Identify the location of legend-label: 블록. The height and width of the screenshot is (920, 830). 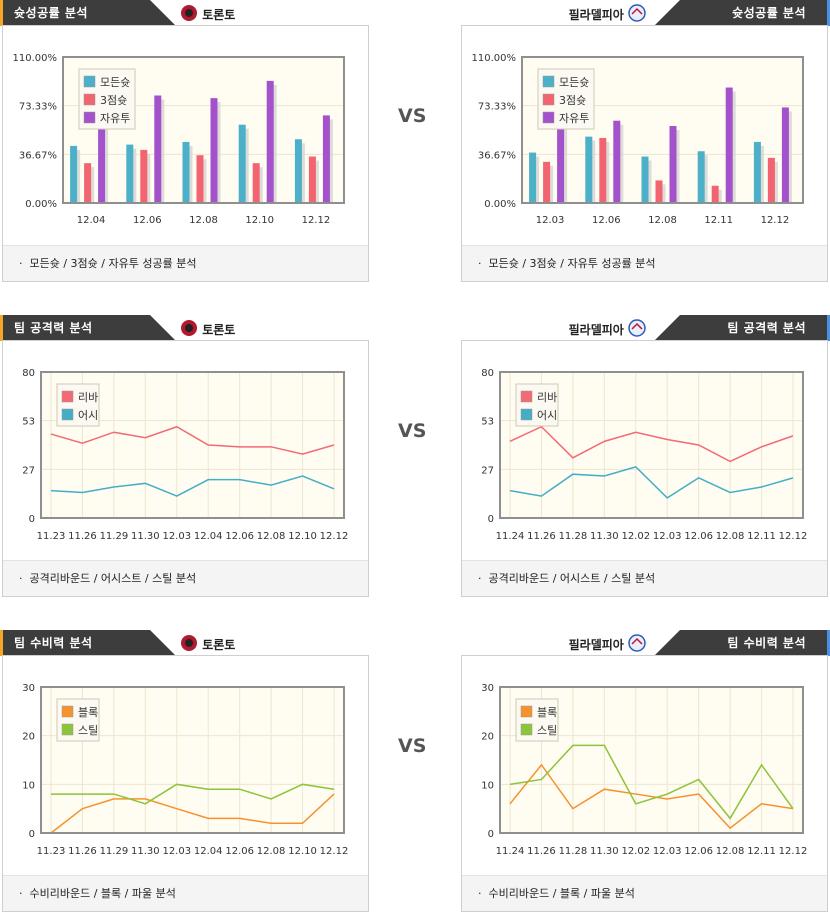
(88, 712).